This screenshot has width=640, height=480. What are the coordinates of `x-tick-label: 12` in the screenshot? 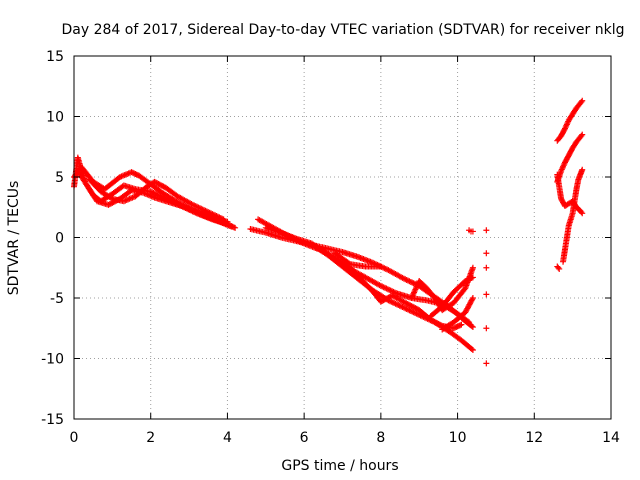 It's located at (534, 438).